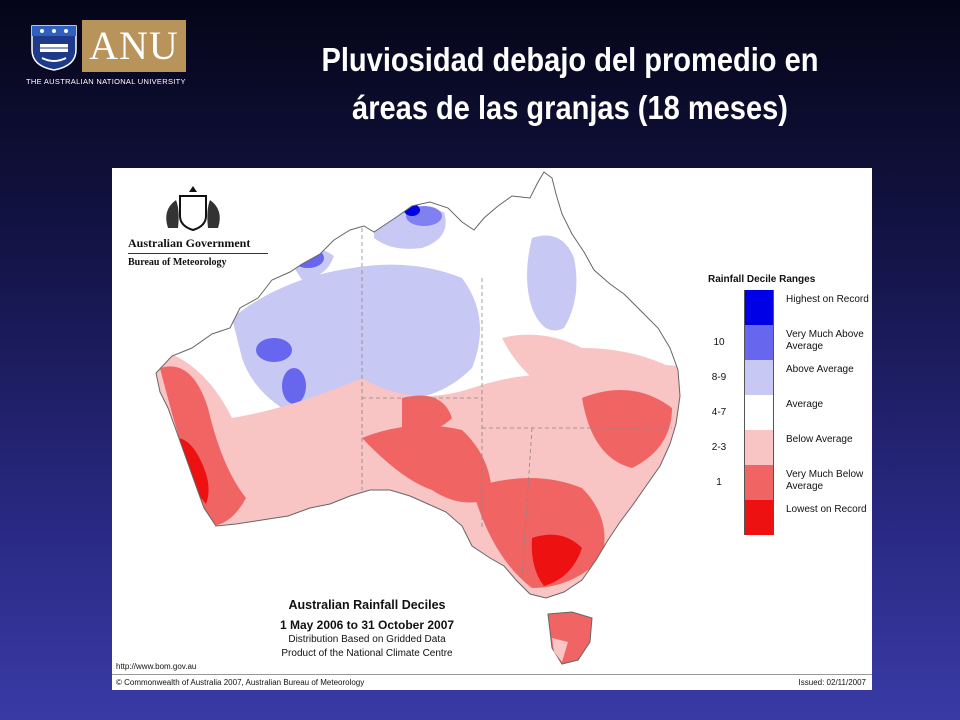  I want to click on anu-wordmark-box: ANU, so click(134, 46).